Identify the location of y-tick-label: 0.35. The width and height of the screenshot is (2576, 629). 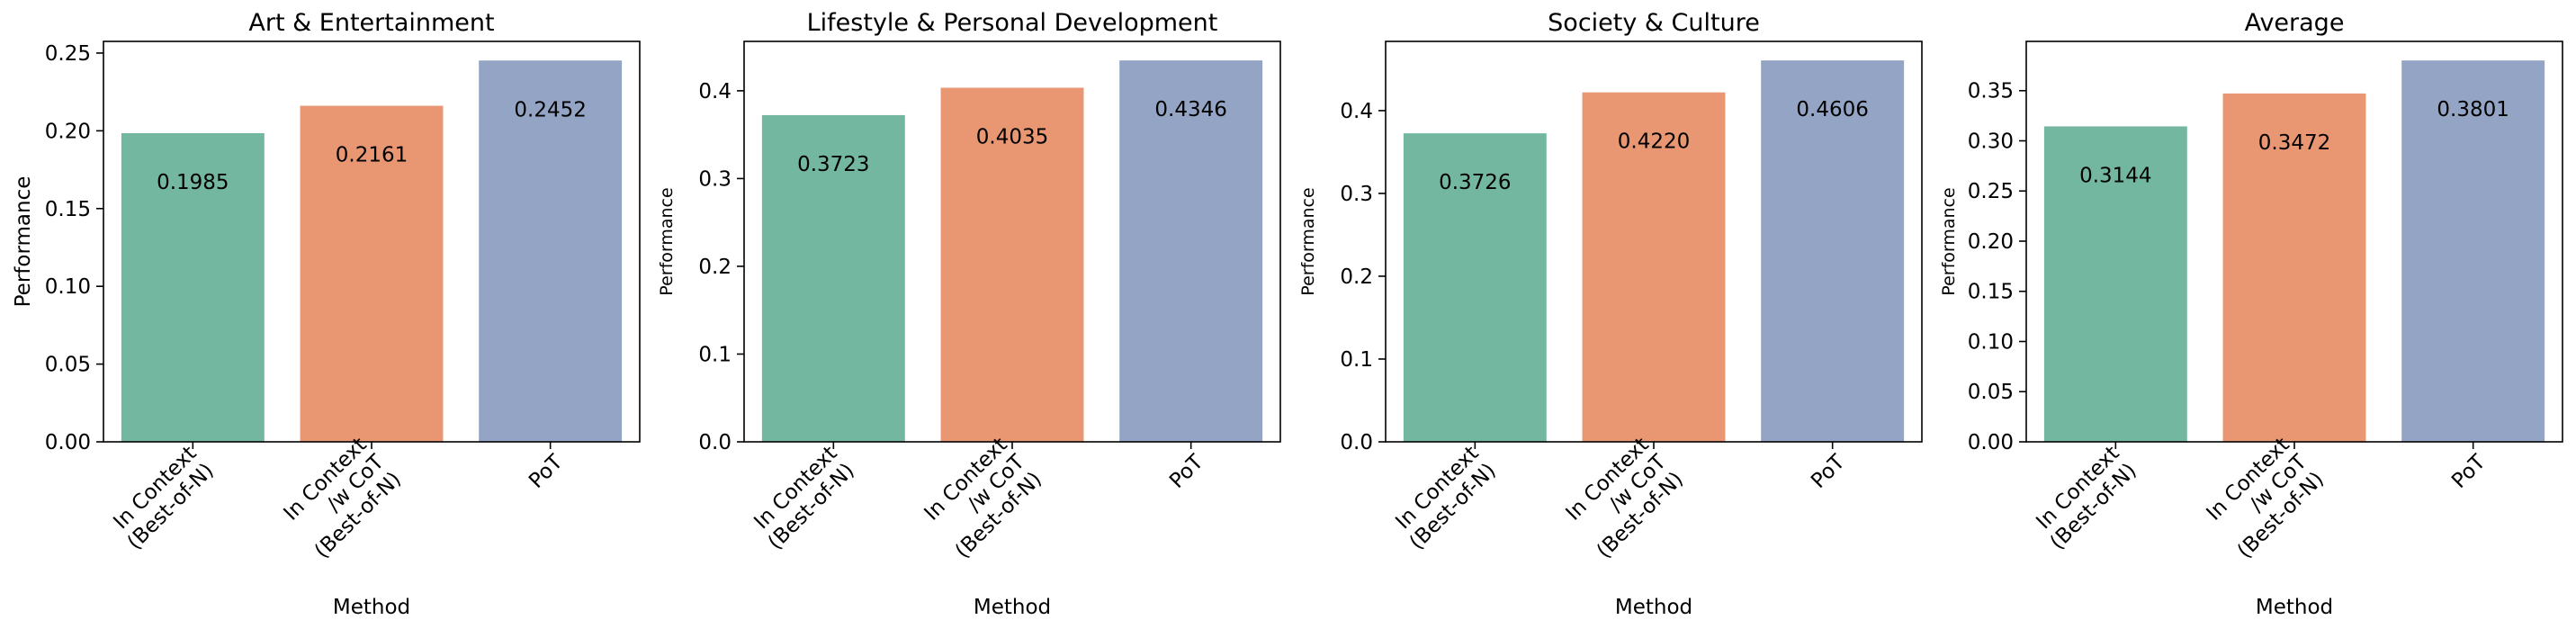
(1991, 92).